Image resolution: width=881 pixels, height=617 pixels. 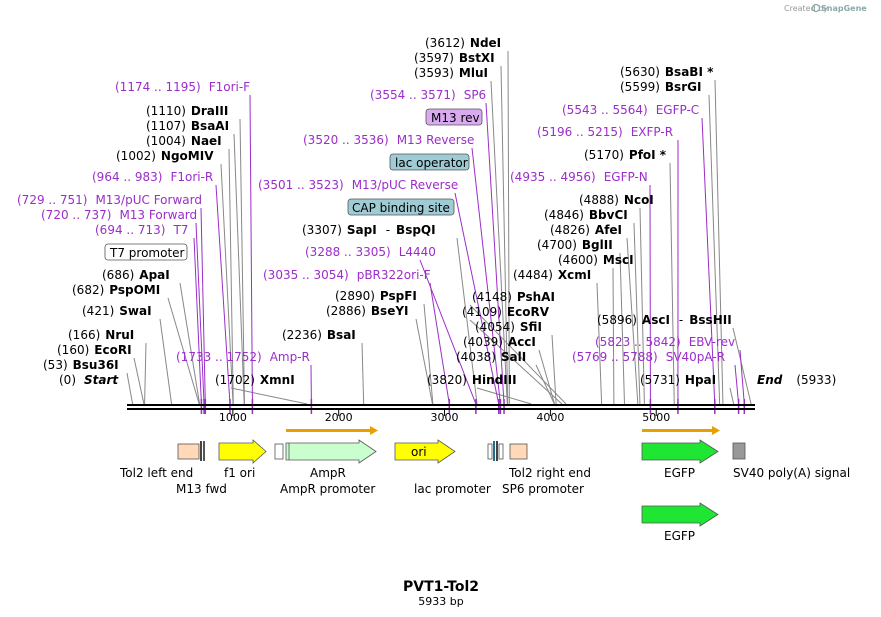 What do you see at coordinates (117, 311) in the screenshot?
I see `site-swai: (421) SwaI` at bounding box center [117, 311].